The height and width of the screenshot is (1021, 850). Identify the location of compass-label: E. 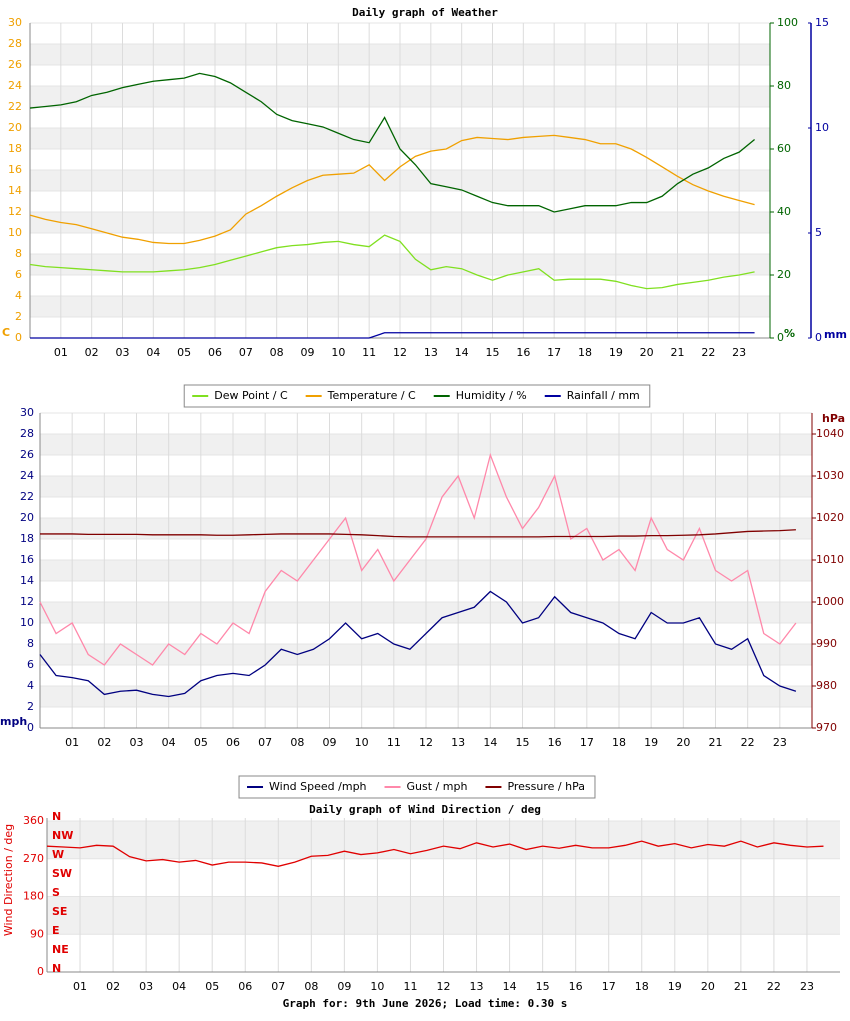
(56, 930).